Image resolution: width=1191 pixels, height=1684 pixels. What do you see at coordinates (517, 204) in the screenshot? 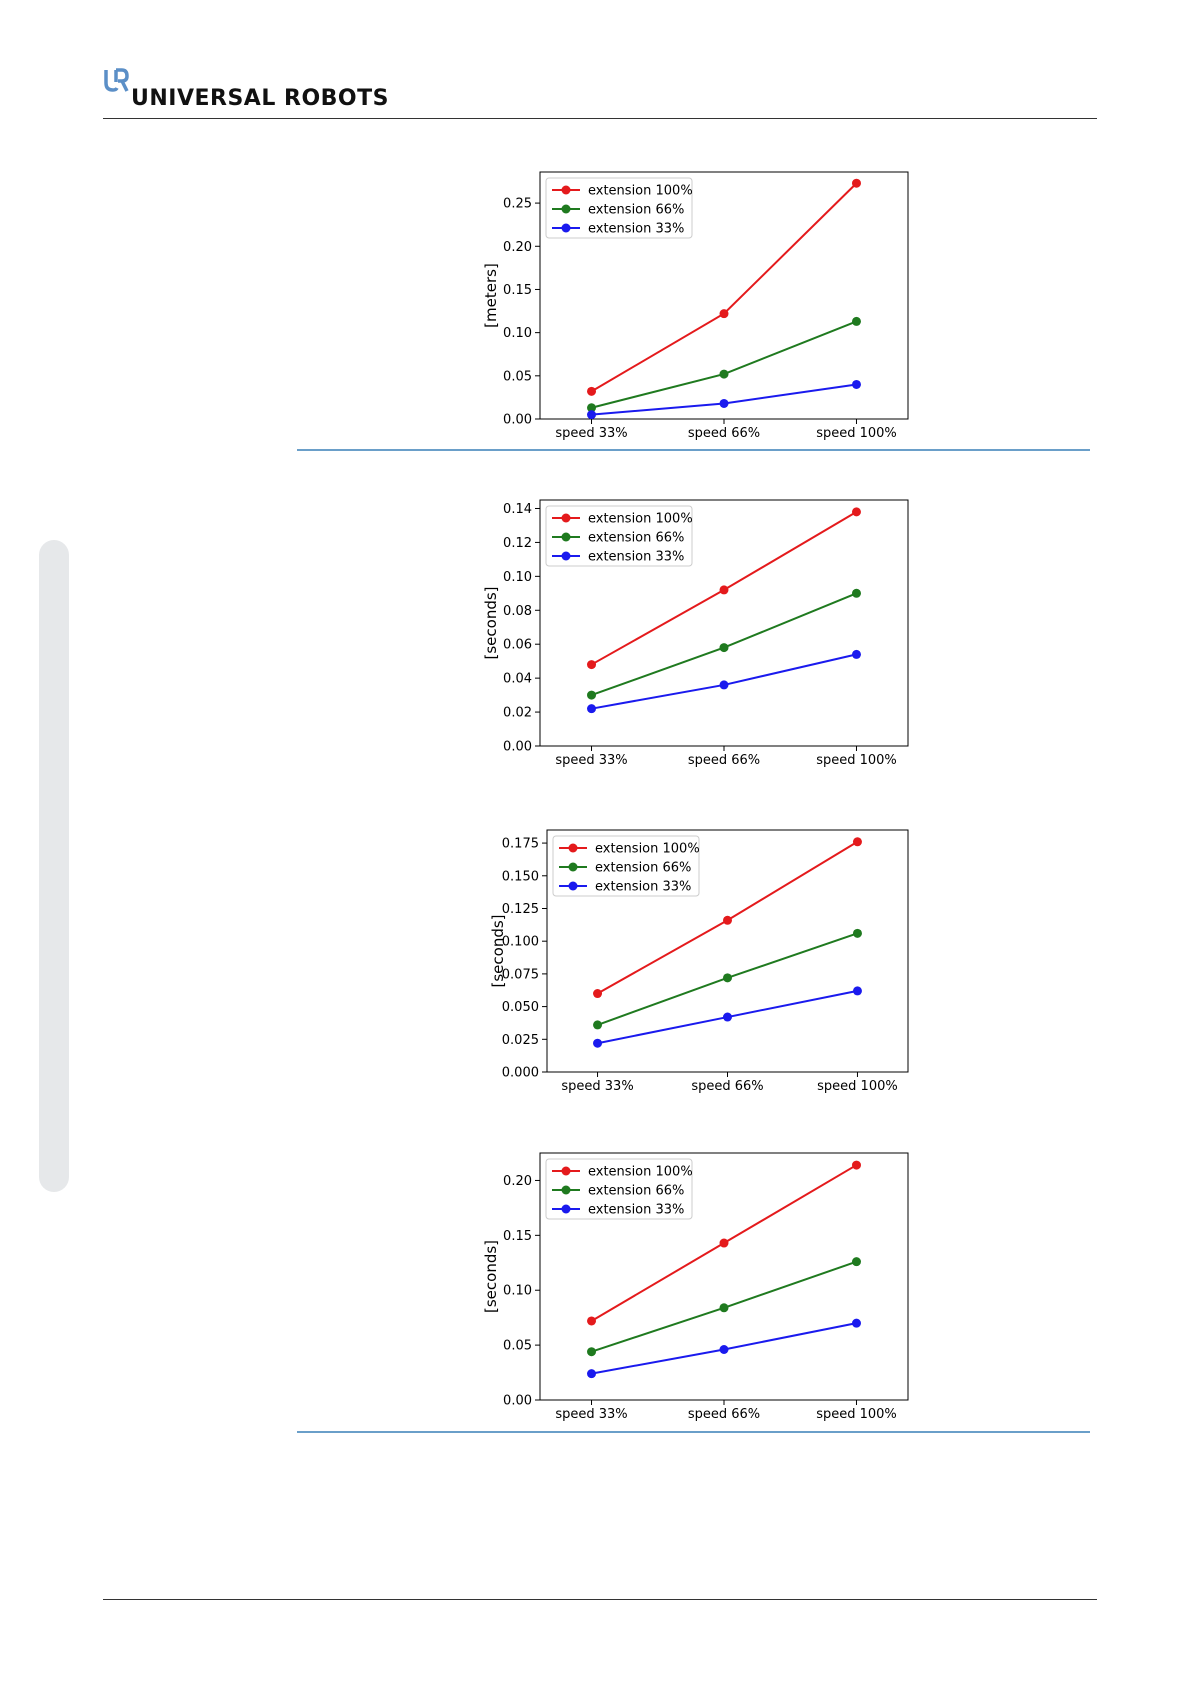
I see `y-tick-label: 0.25` at bounding box center [517, 204].